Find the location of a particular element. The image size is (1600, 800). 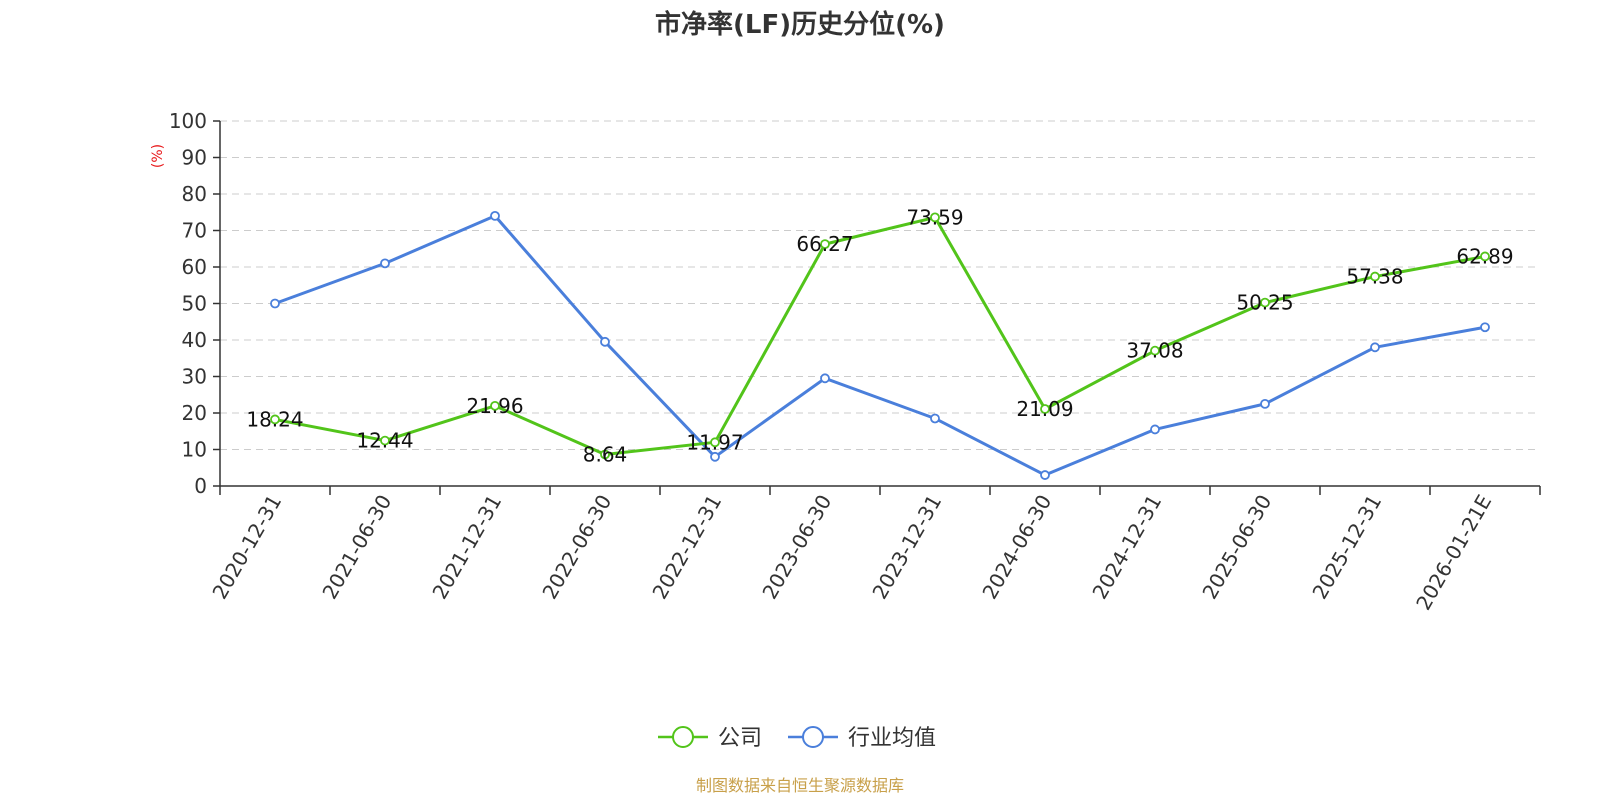

data-label: 21.96 is located at coordinates (494, 406).